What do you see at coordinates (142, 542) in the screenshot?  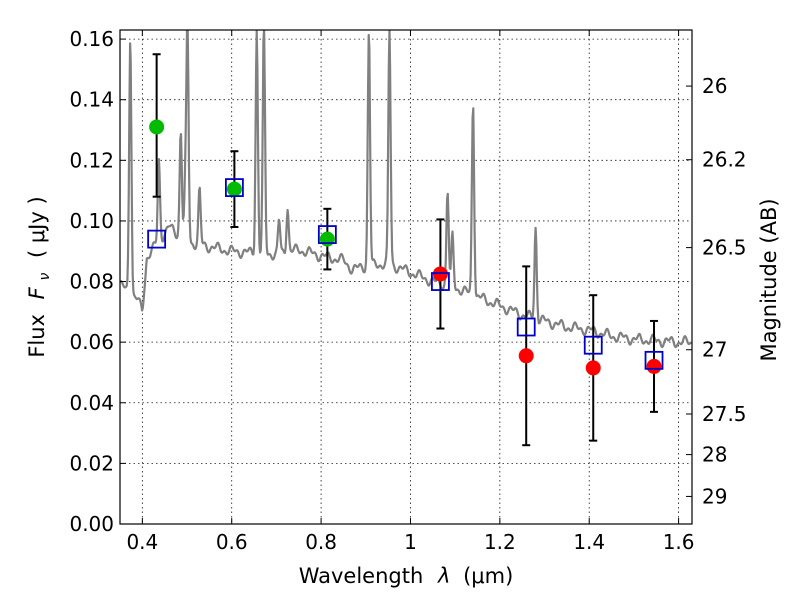 I see `x-tick-label: 0.4` at bounding box center [142, 542].